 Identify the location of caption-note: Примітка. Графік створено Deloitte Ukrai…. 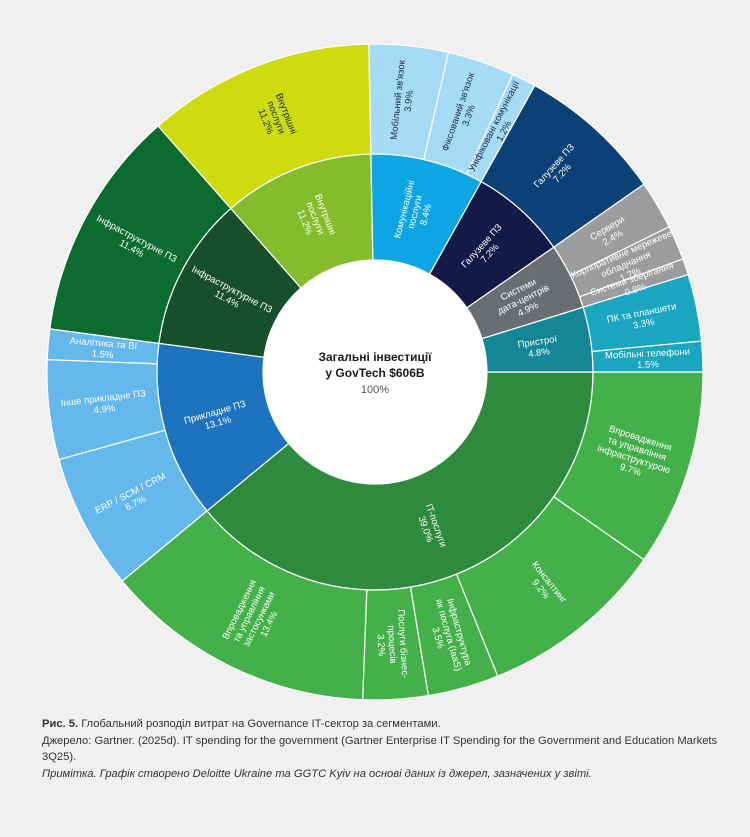
(317, 773).